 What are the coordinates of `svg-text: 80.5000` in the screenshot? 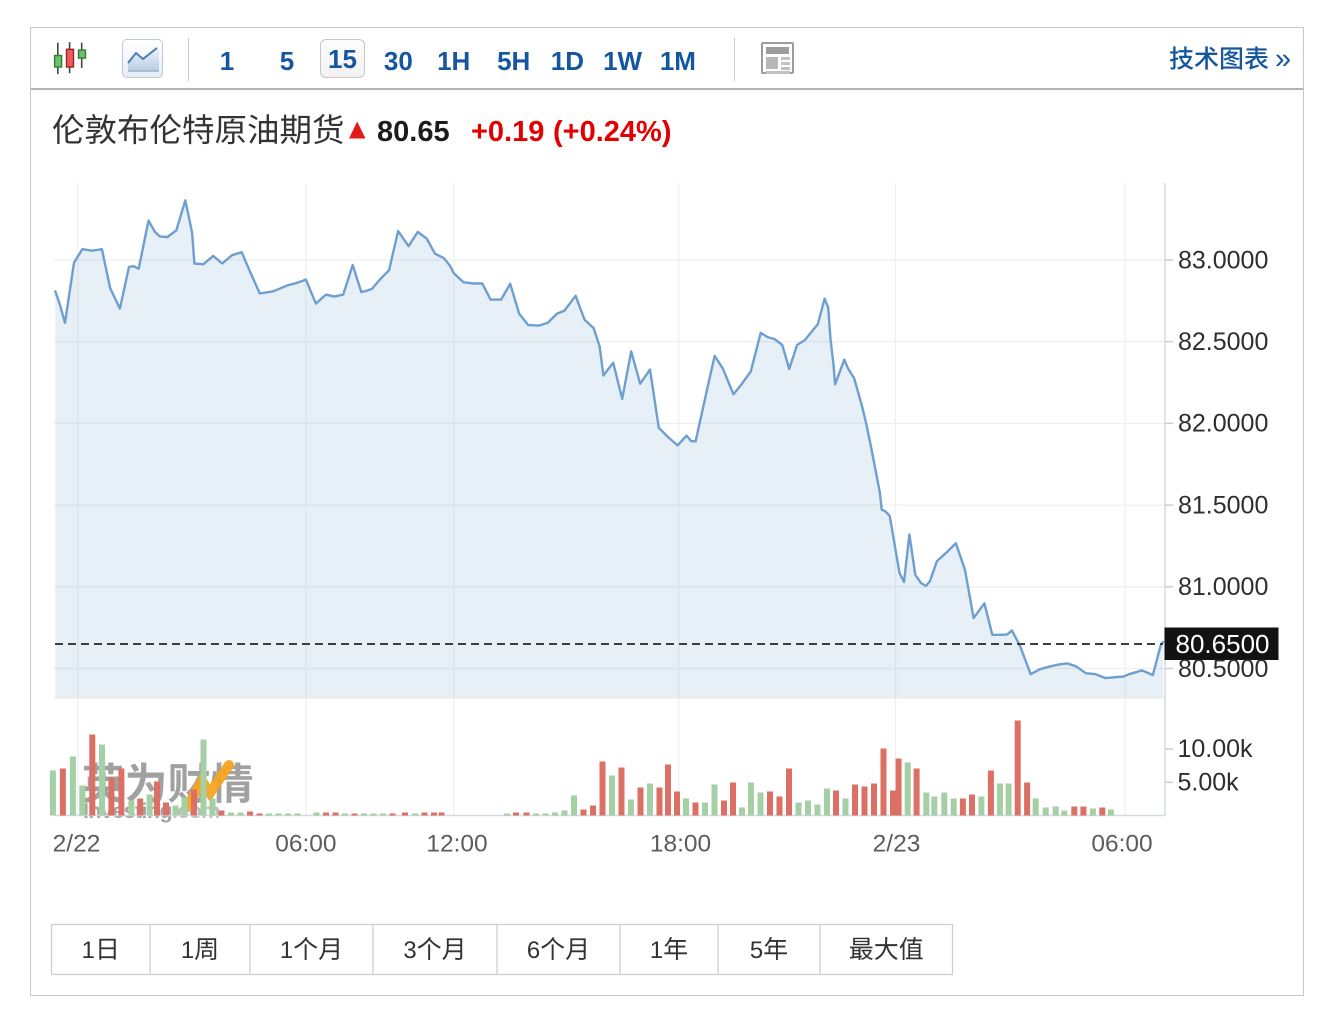 It's located at (1223, 669).